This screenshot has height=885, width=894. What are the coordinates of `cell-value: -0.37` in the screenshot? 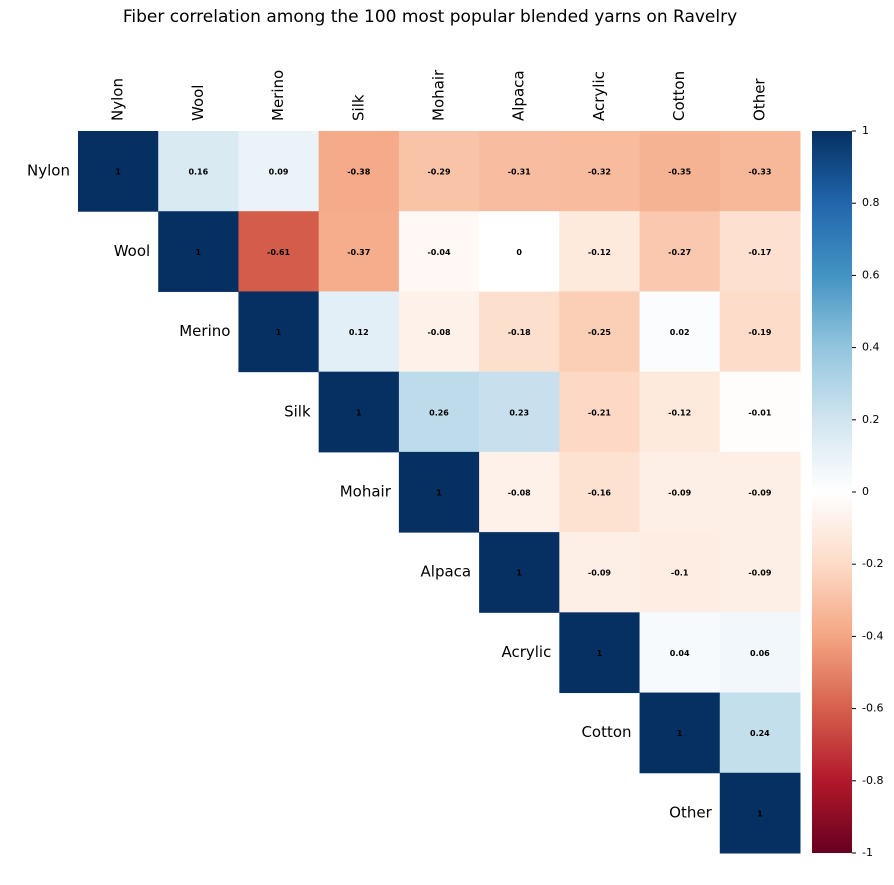 It's located at (358, 252).